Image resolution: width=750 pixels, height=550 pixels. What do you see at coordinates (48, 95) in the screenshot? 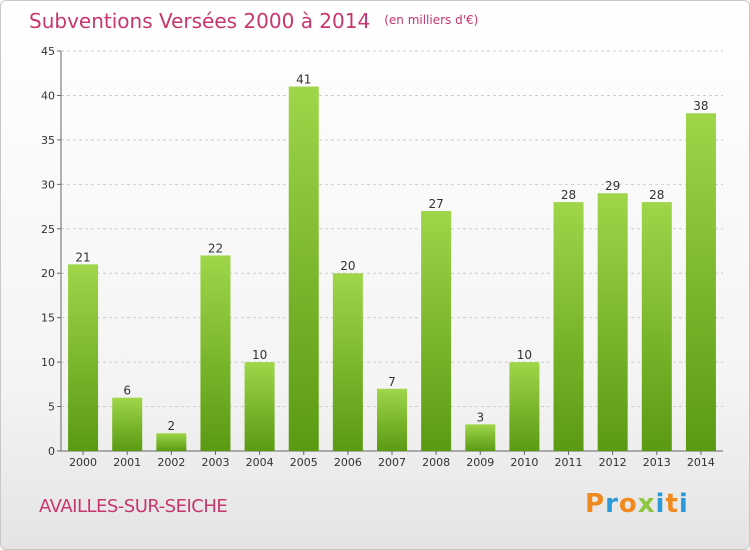
I see `y-tick-label: 40` at bounding box center [48, 95].